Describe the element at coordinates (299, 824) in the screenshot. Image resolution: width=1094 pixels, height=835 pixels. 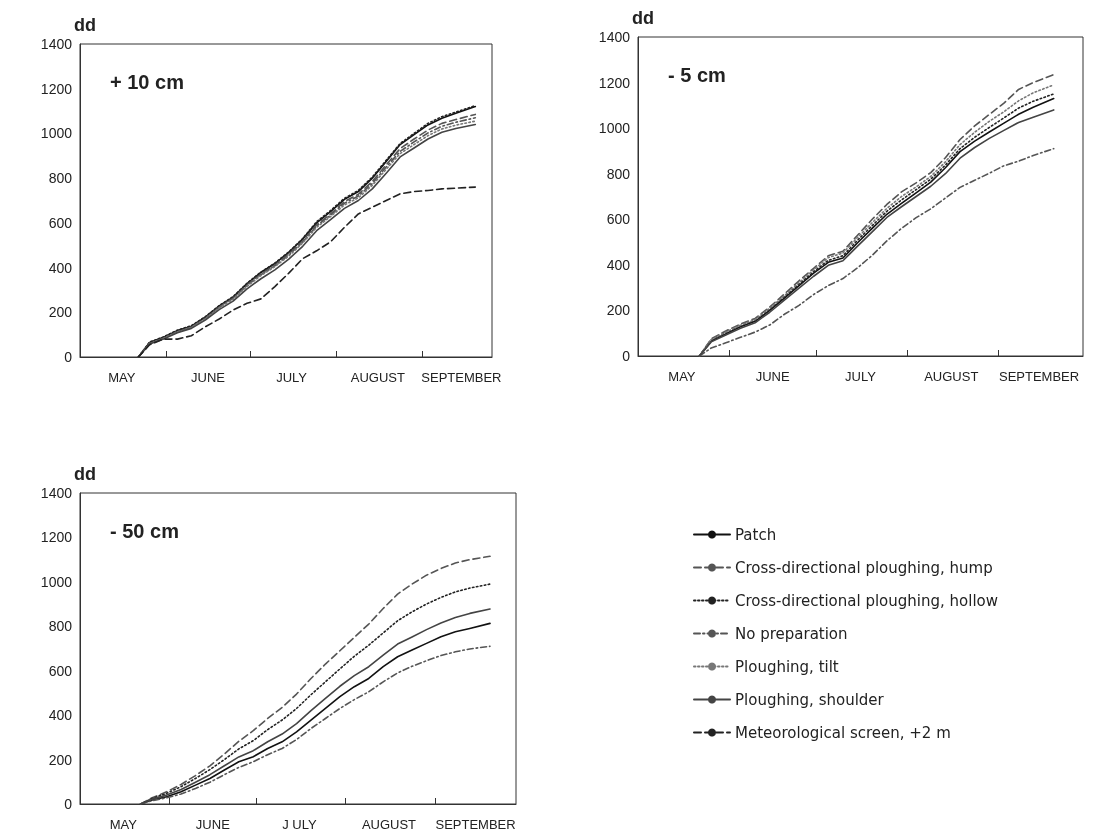
I see `x-tick-label: J ULY` at that location.